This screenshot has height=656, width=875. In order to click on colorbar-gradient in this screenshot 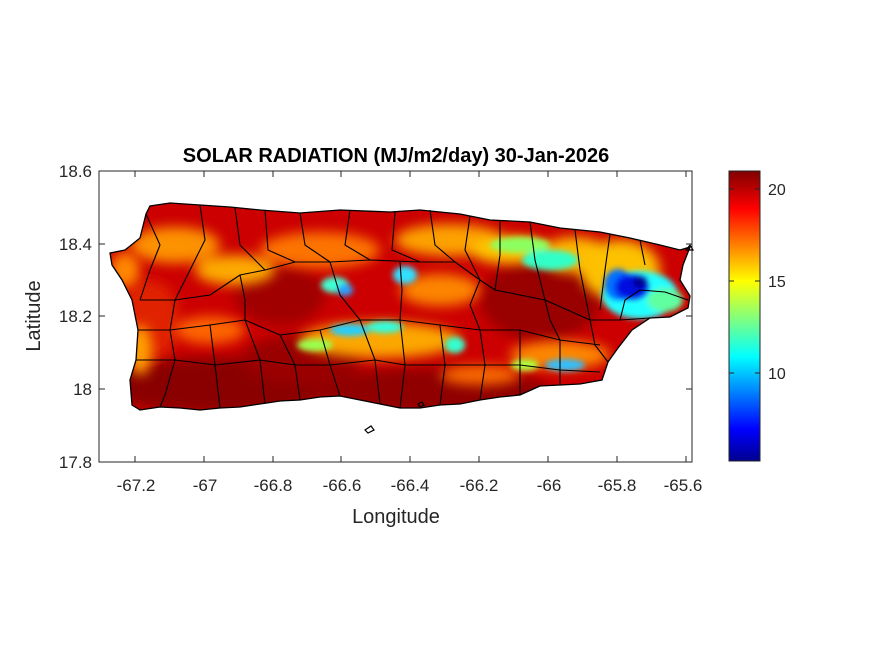, I will do `click(744, 316)`.